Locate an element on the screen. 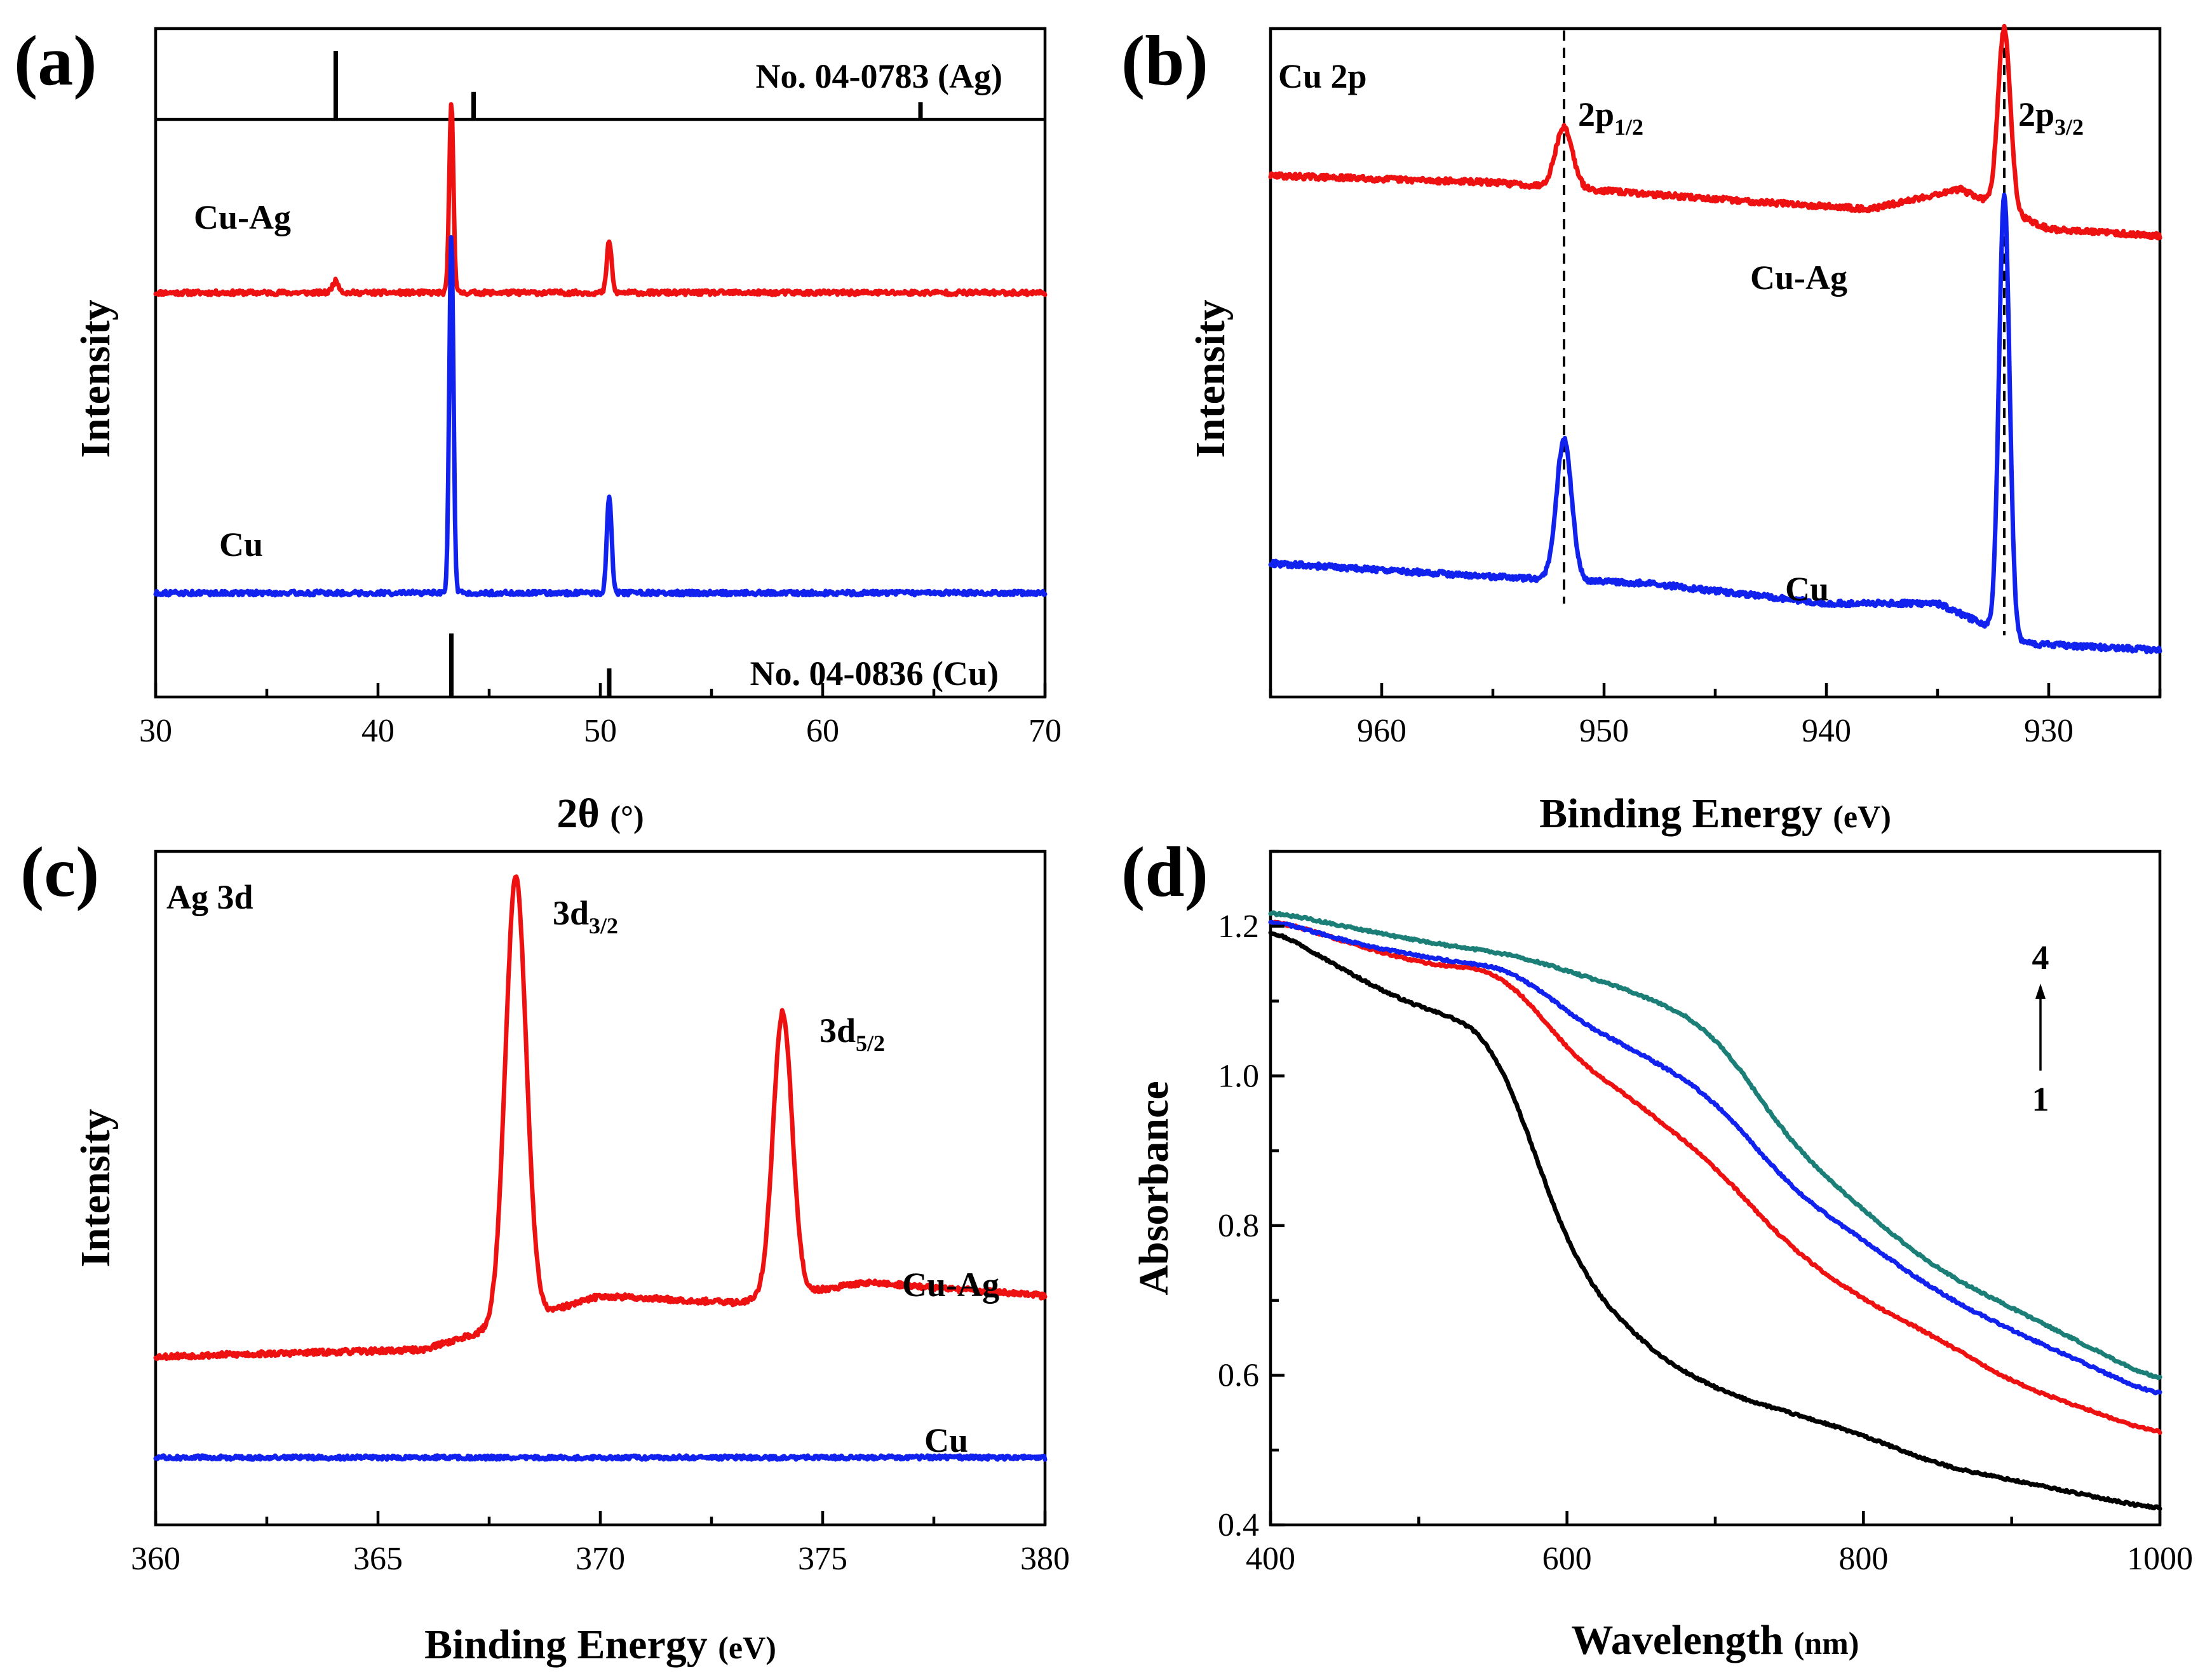 The height and width of the screenshot is (1678, 2212). panel-a-series-group is located at coordinates (600, 350).